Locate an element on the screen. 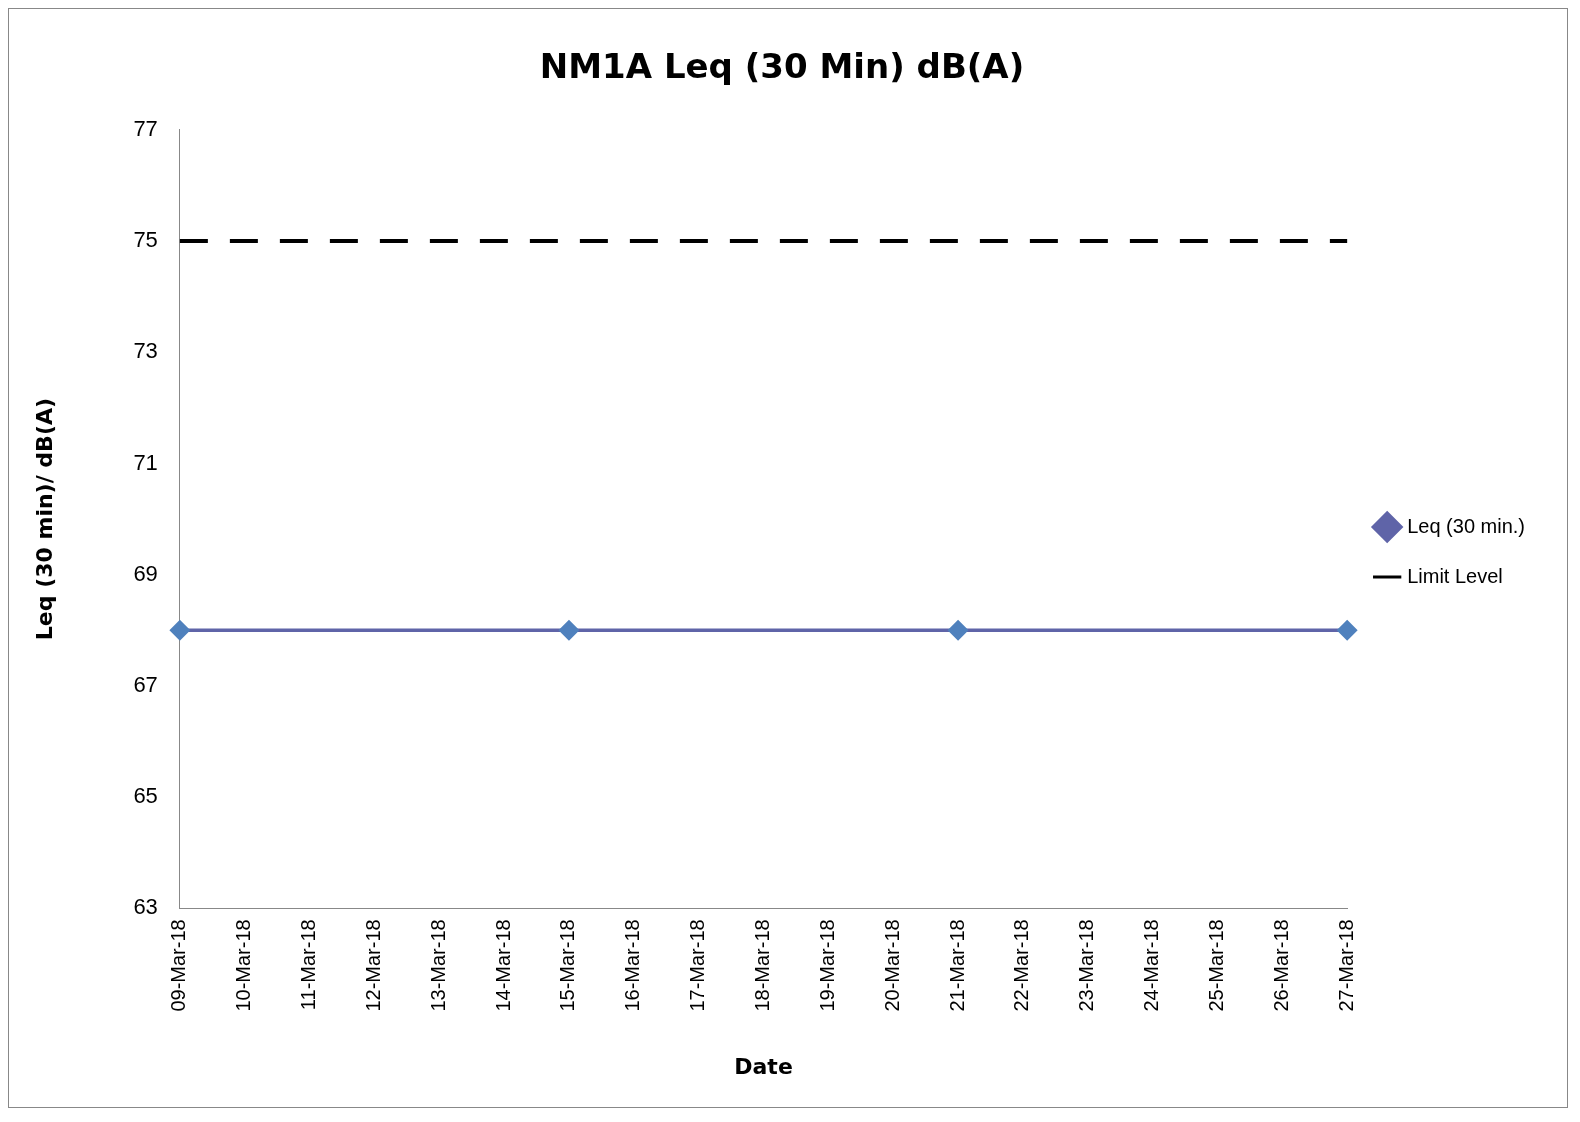 This screenshot has height=1122, width=1580. x-axis-title: Date is located at coordinates (763, 1066).